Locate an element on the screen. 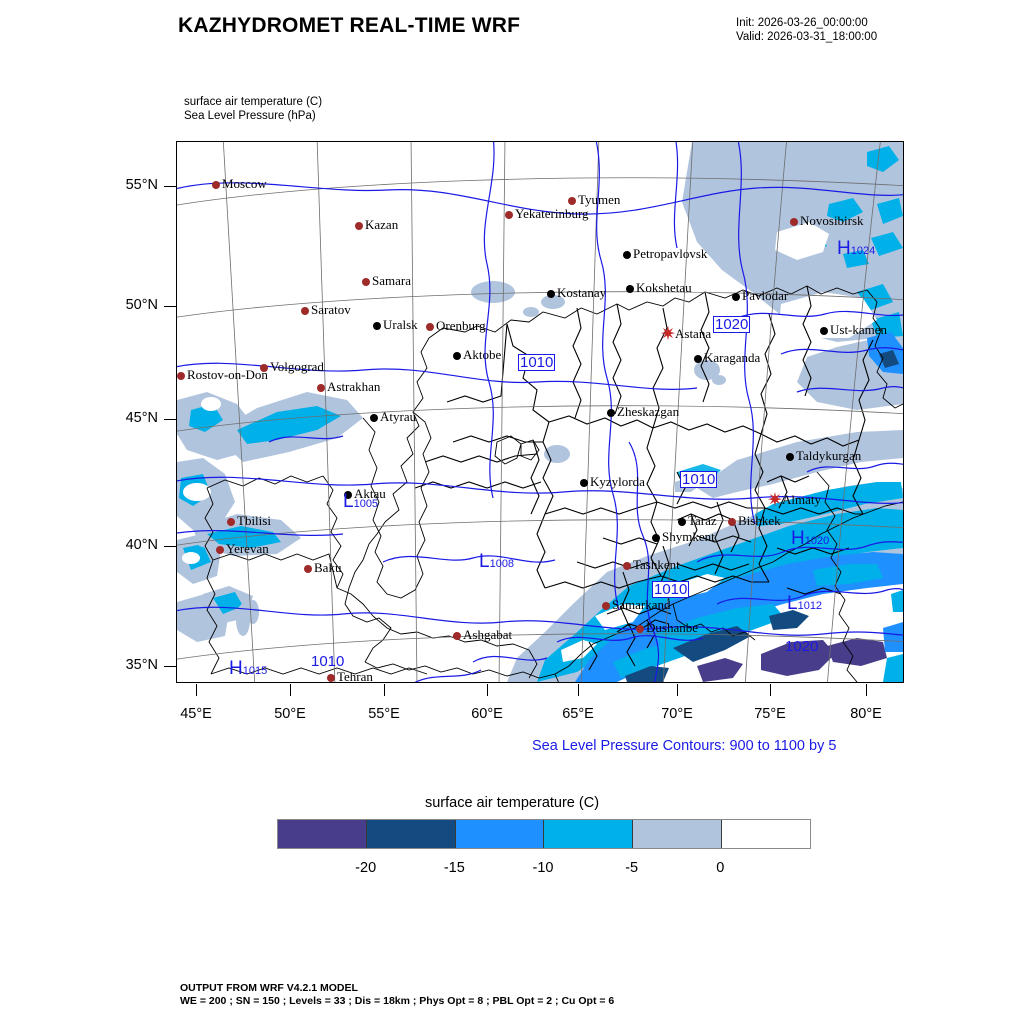 The width and height of the screenshot is (1024, 1024). low-pressure-center: L1005 is located at coordinates (360, 502).